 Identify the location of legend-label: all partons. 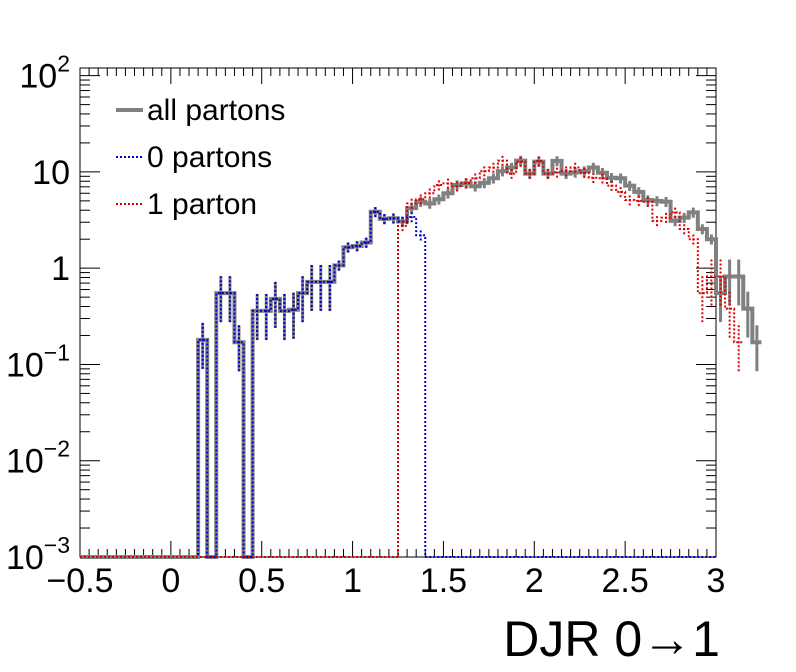
(216, 110).